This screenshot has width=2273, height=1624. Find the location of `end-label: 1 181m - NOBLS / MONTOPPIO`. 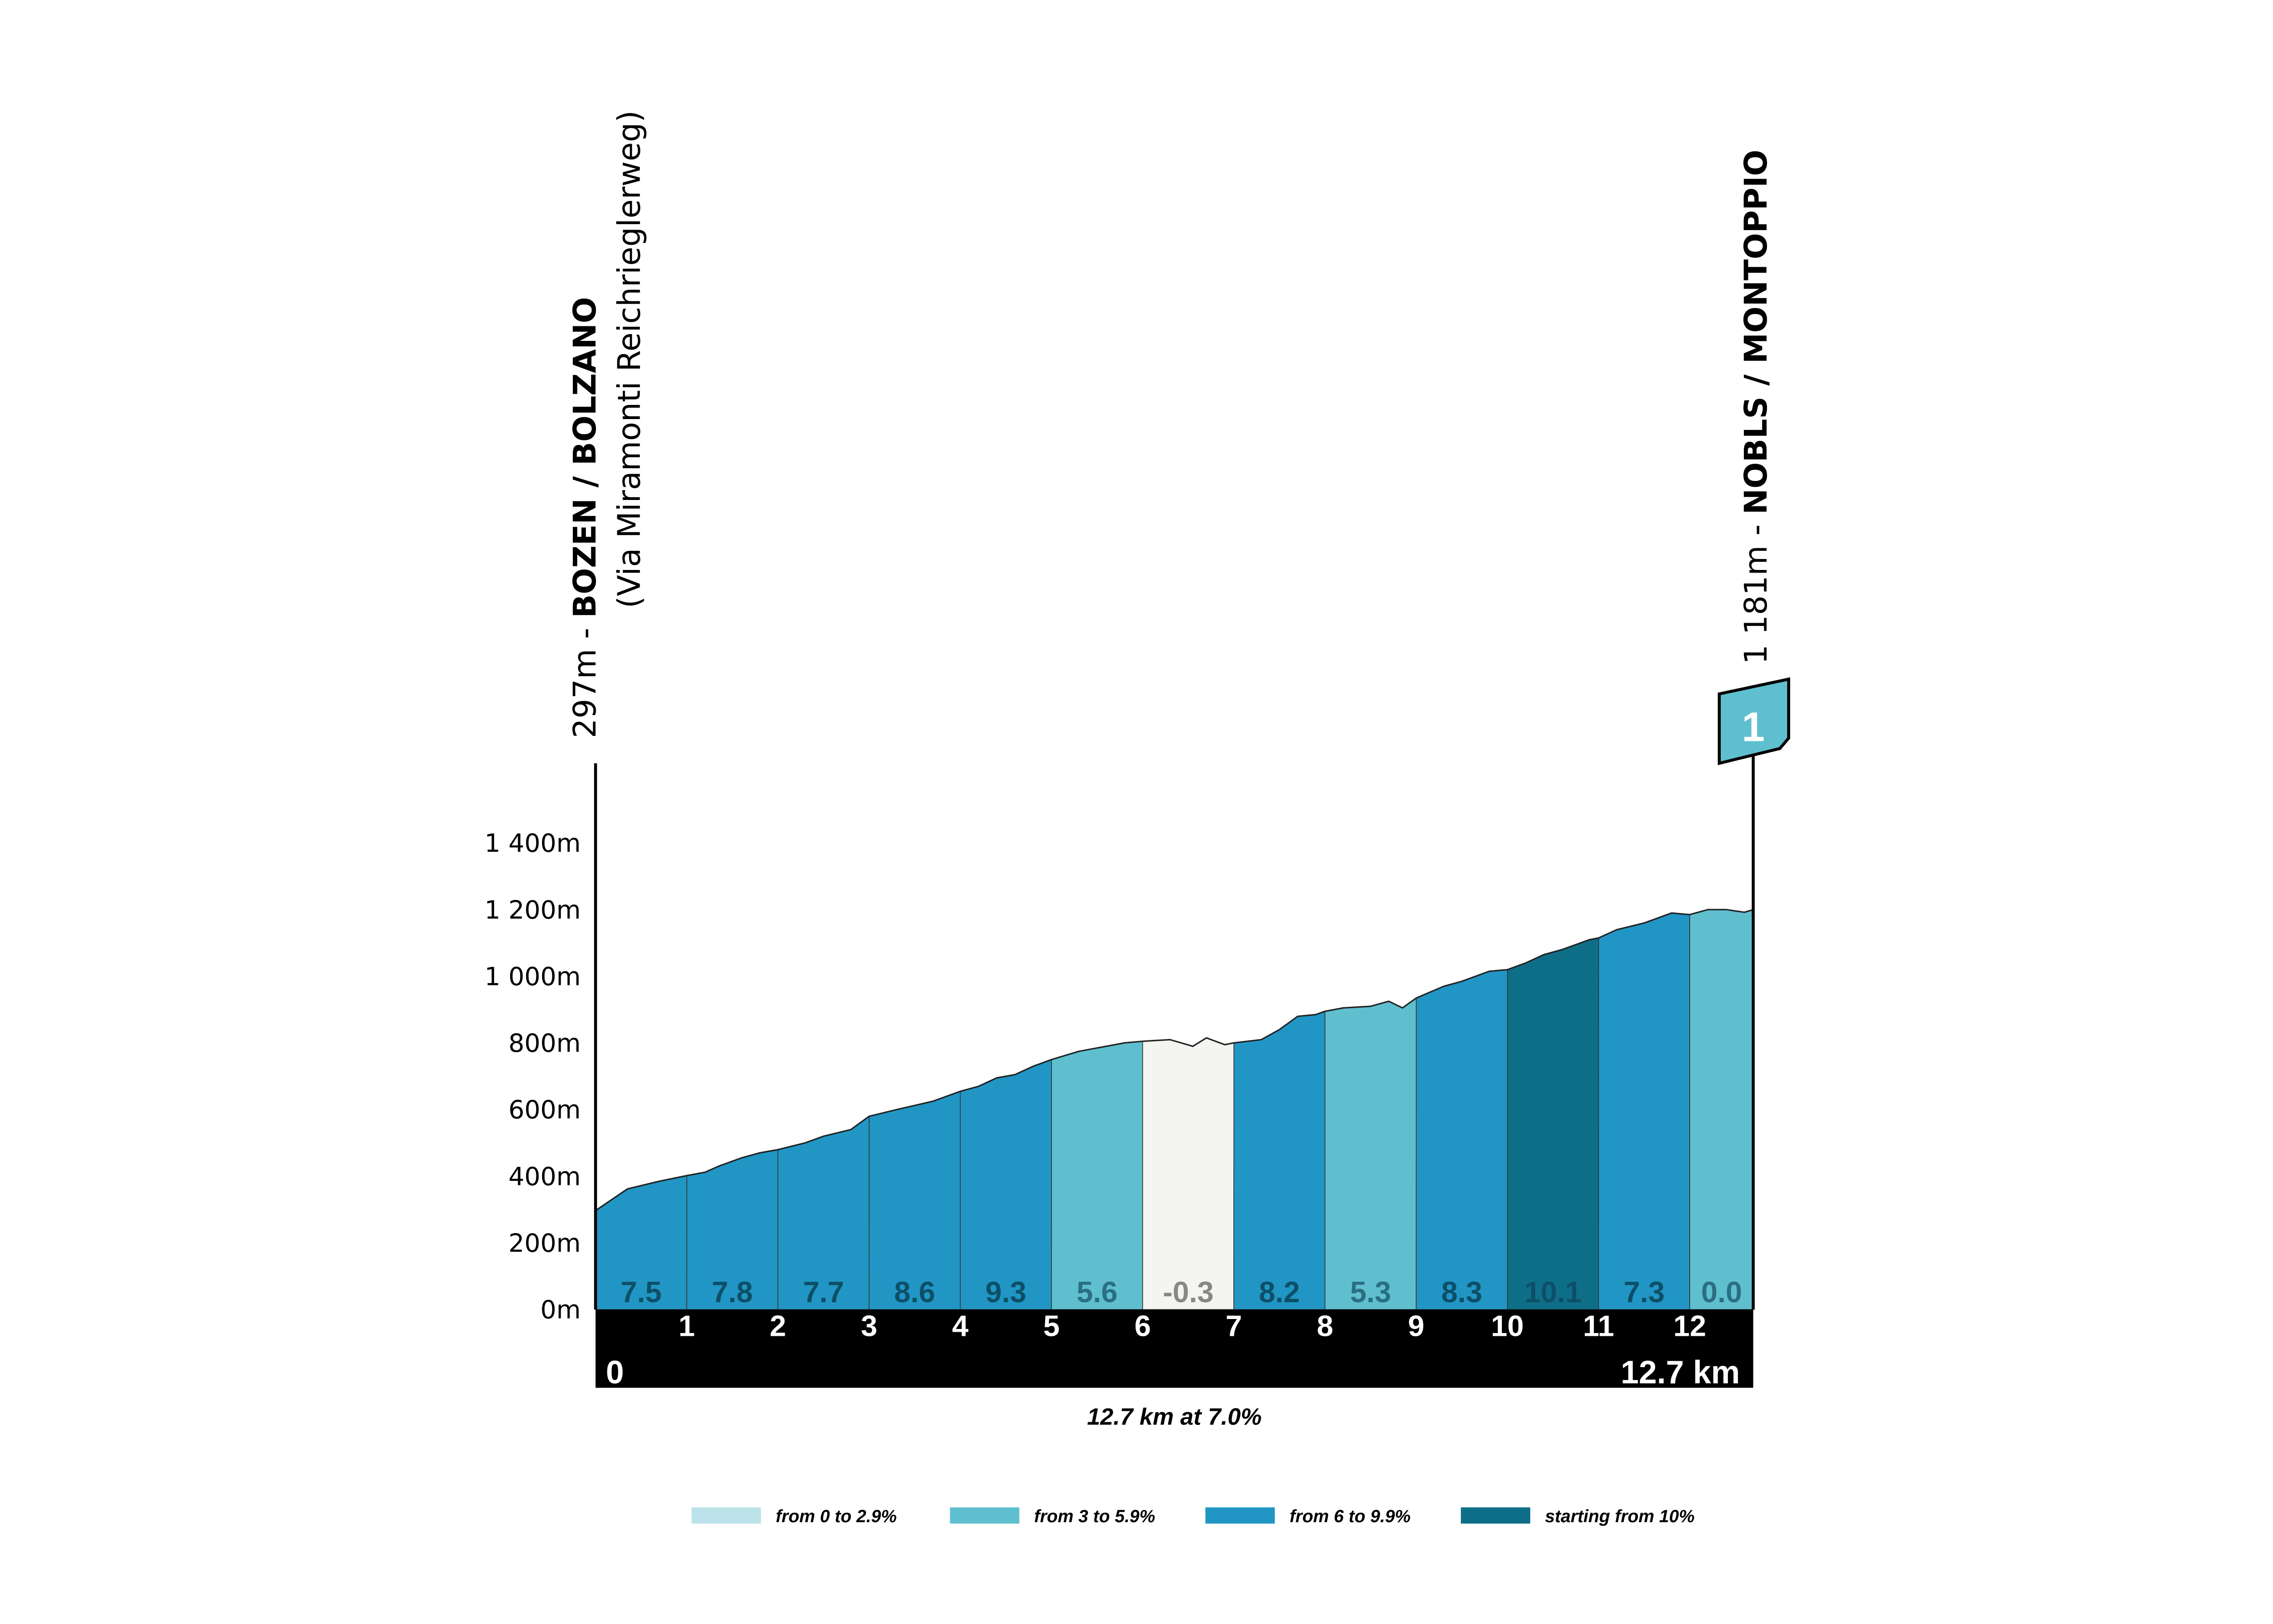

end-label: 1 181m - NOBLS / MONTOPPIO is located at coordinates (1756, 407).